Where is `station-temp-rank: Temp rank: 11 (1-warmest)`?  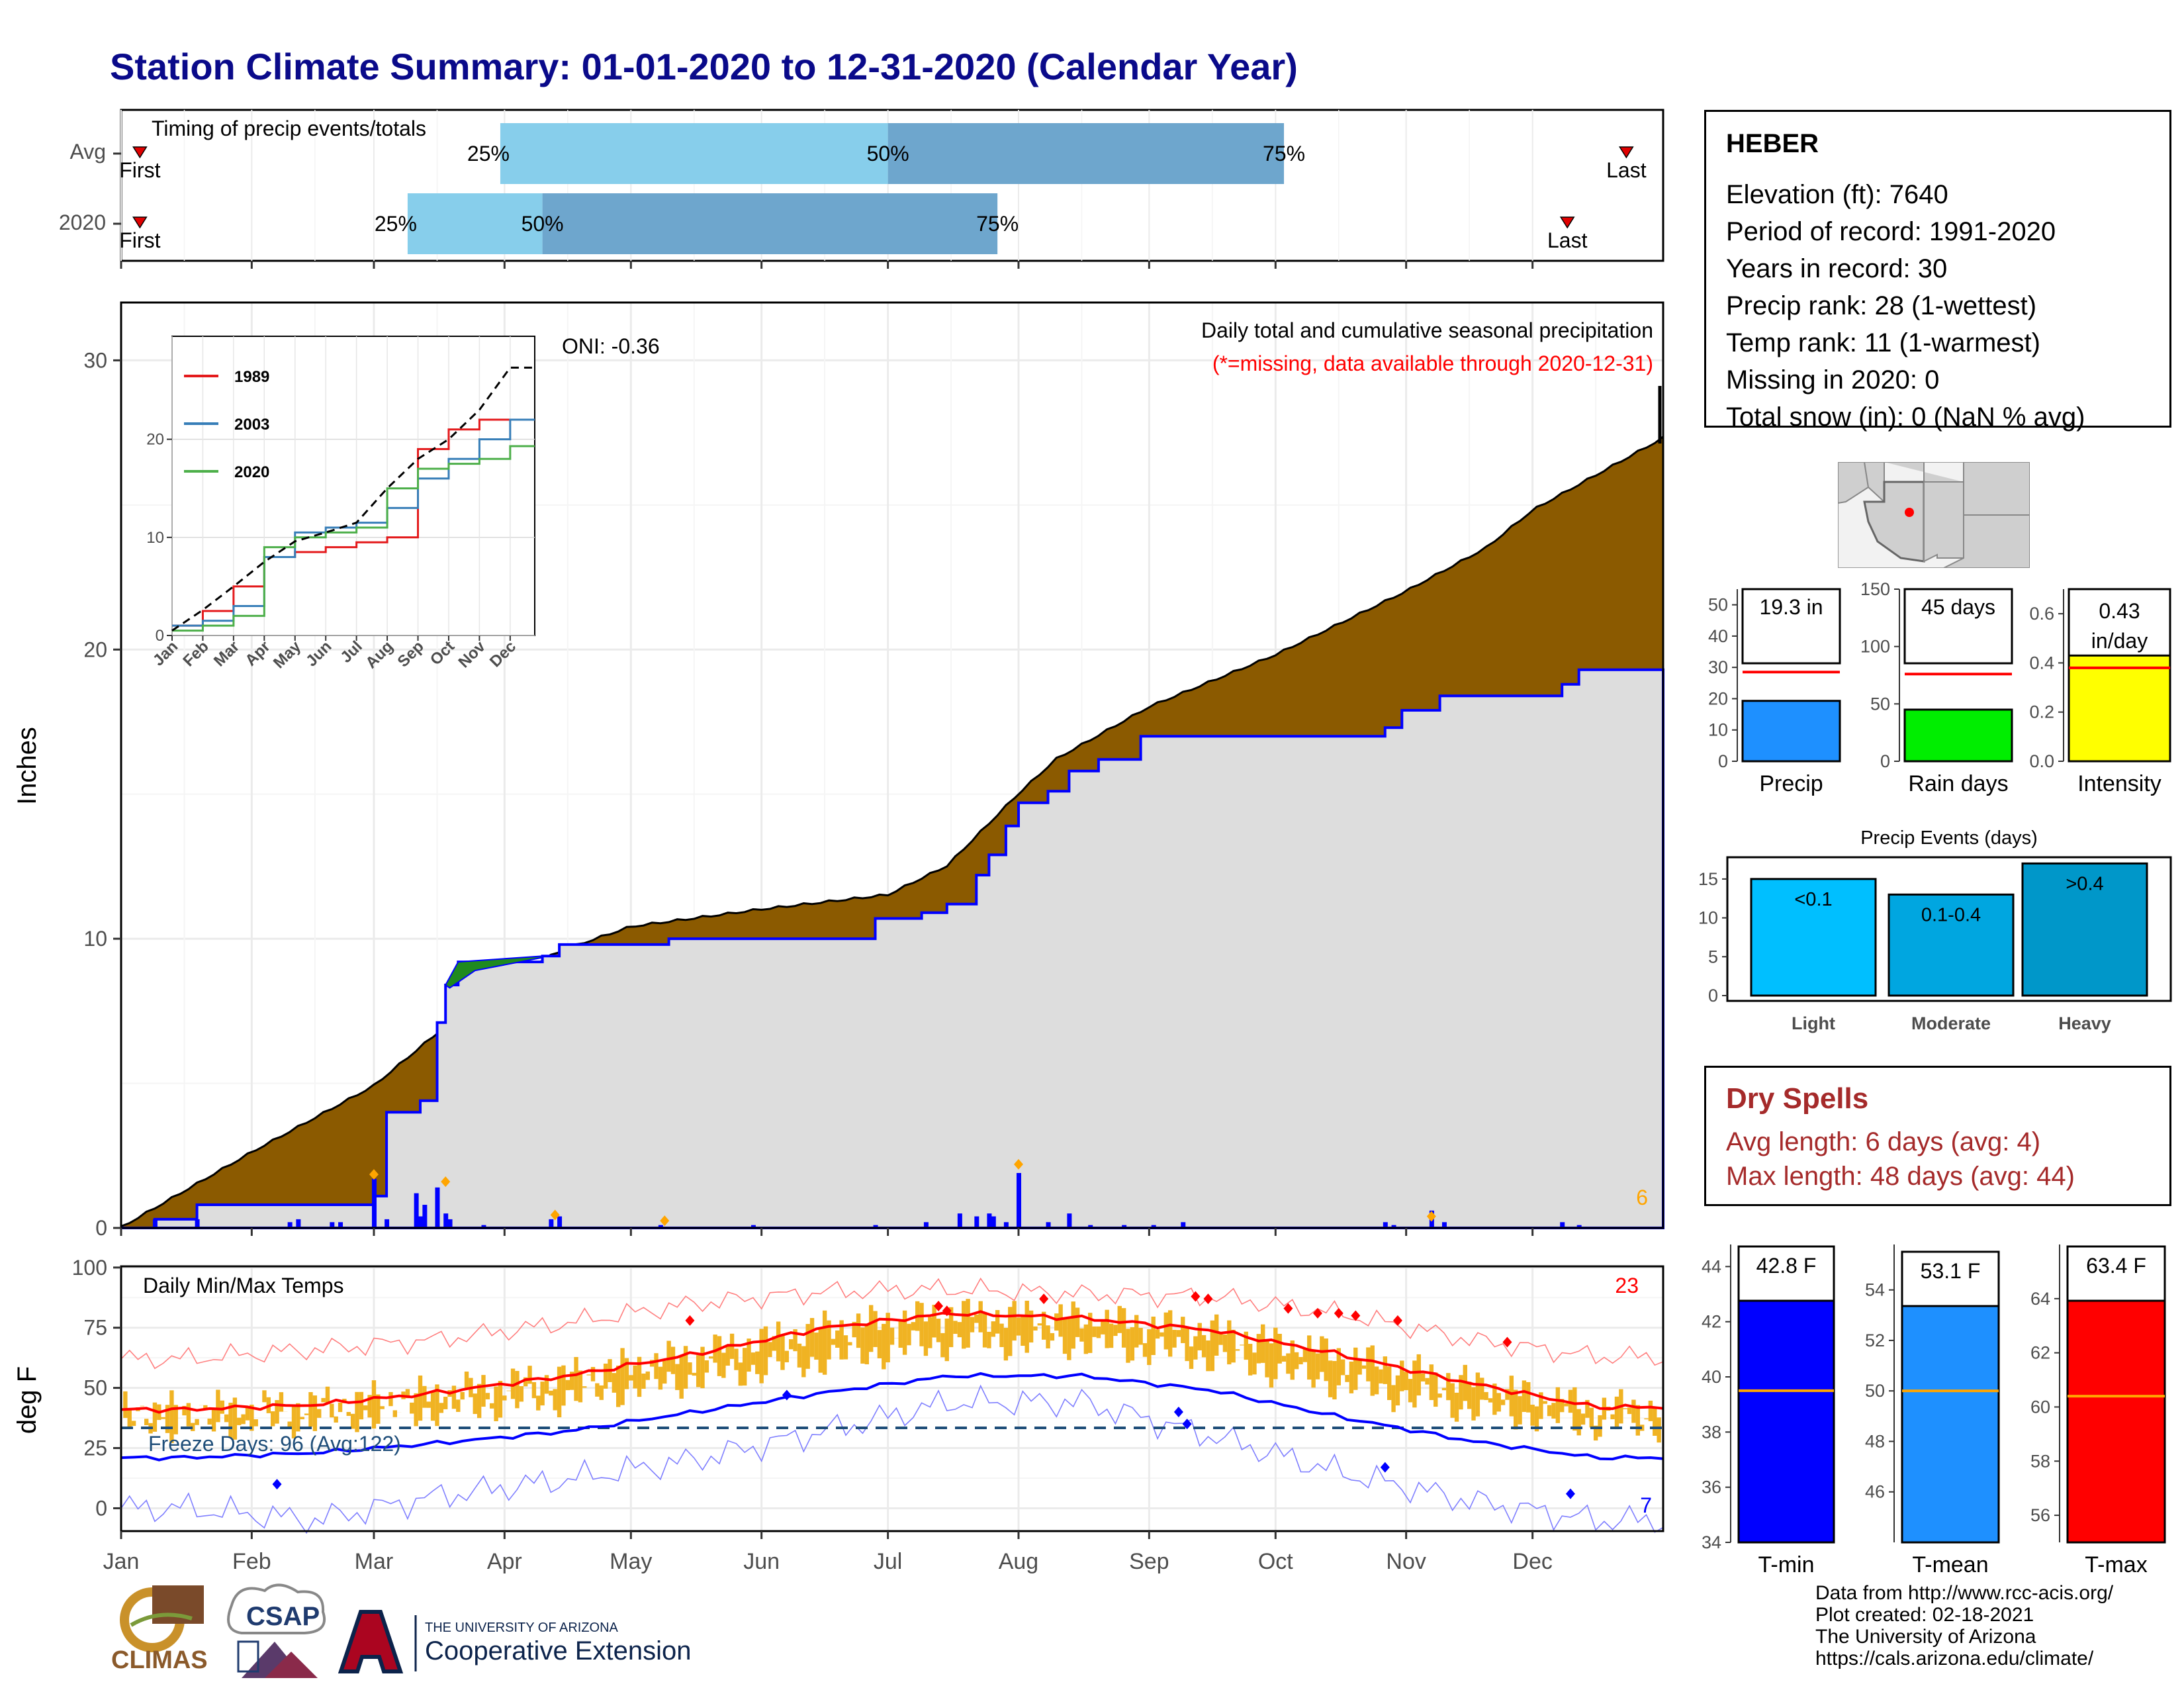 station-temp-rank: Temp rank: 11 (1-warmest) is located at coordinates (1883, 342).